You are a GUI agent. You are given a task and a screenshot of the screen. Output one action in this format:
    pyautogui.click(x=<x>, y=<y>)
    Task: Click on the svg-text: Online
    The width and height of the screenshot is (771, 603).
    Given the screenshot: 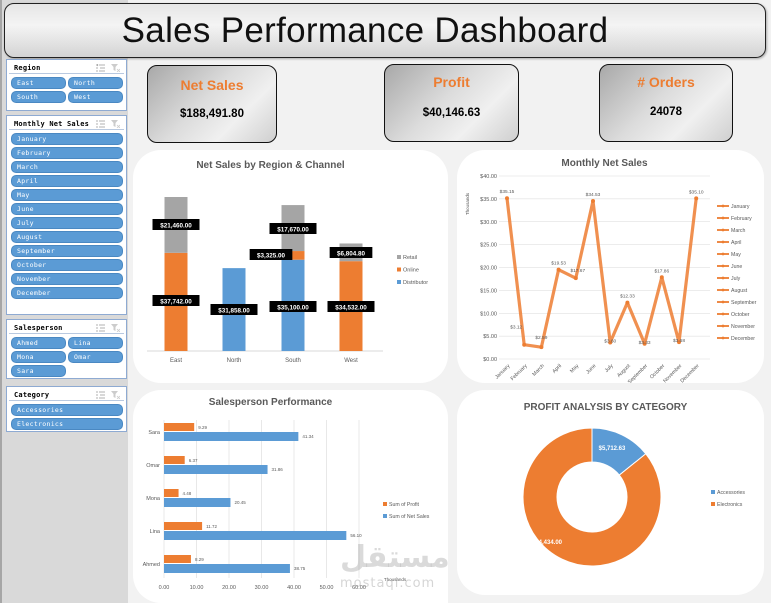 What is the action you would take?
    pyautogui.click(x=411, y=271)
    